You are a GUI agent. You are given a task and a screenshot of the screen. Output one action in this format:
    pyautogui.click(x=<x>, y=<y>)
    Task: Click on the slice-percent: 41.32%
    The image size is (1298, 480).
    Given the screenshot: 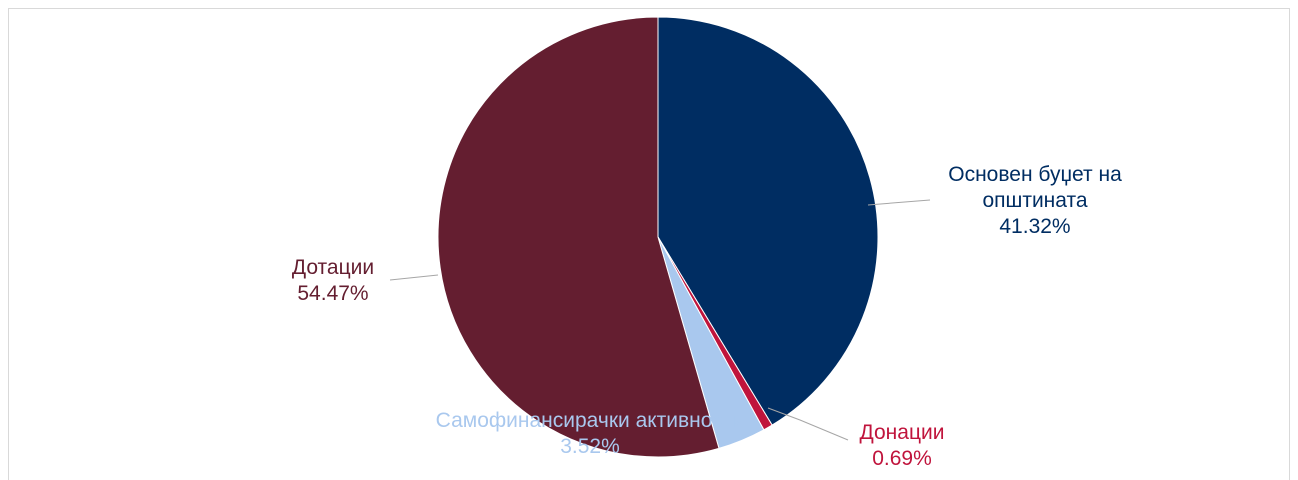 What is the action you would take?
    pyautogui.click(x=1034, y=226)
    